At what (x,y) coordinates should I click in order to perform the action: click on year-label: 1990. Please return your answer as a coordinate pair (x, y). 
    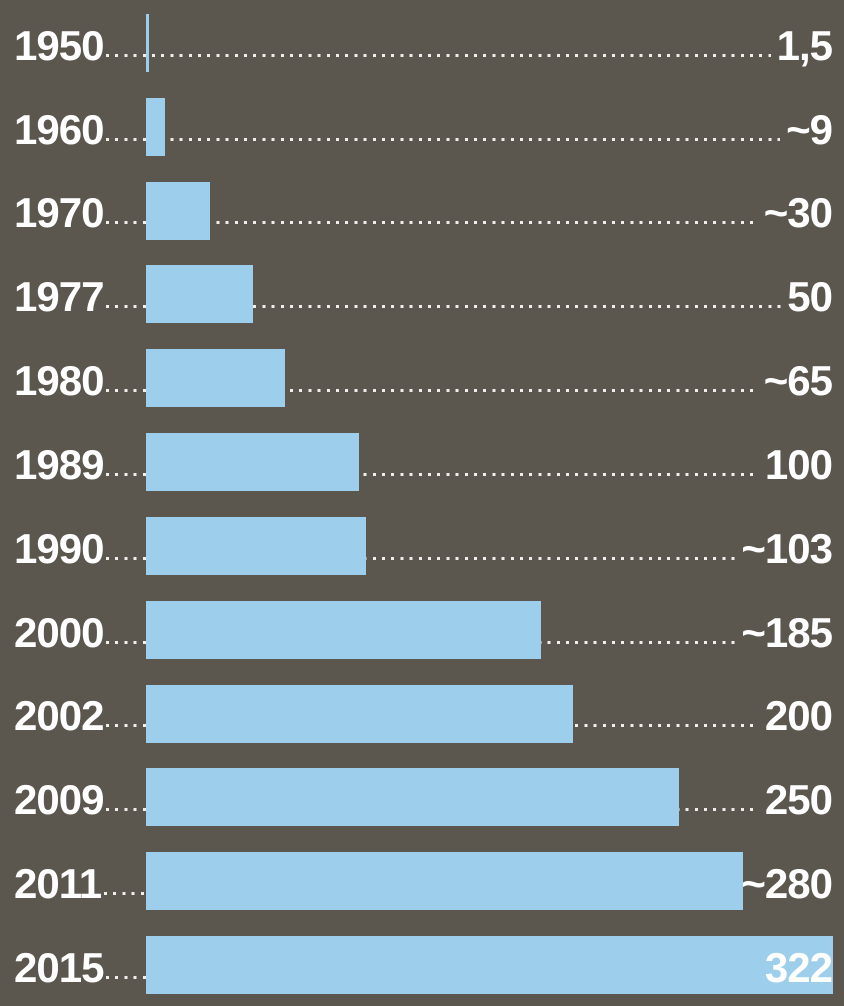
    Looking at the image, I should click on (59, 548).